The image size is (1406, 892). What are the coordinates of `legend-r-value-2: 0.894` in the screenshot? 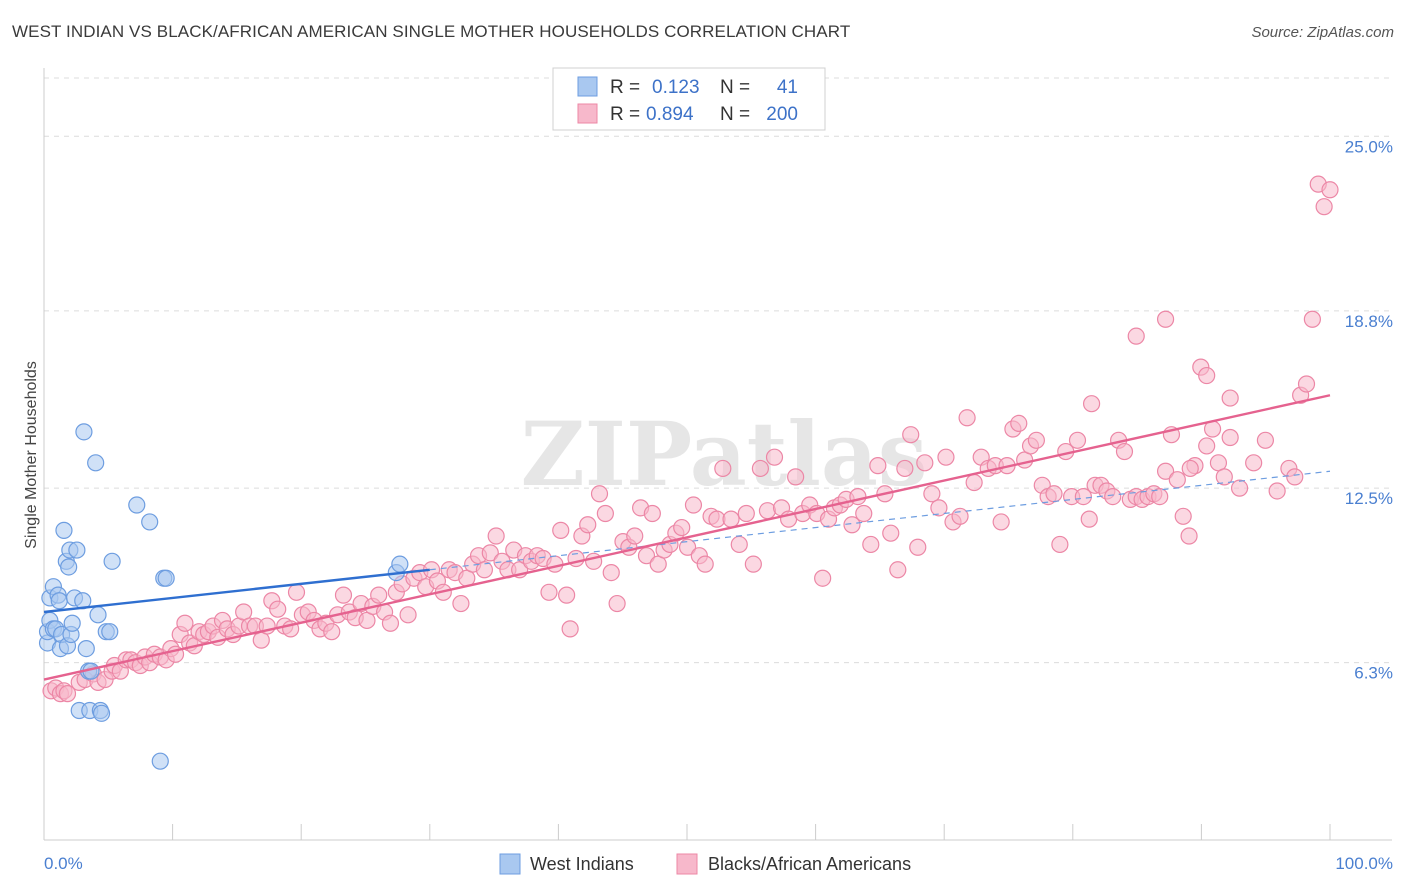 It's located at (670, 114).